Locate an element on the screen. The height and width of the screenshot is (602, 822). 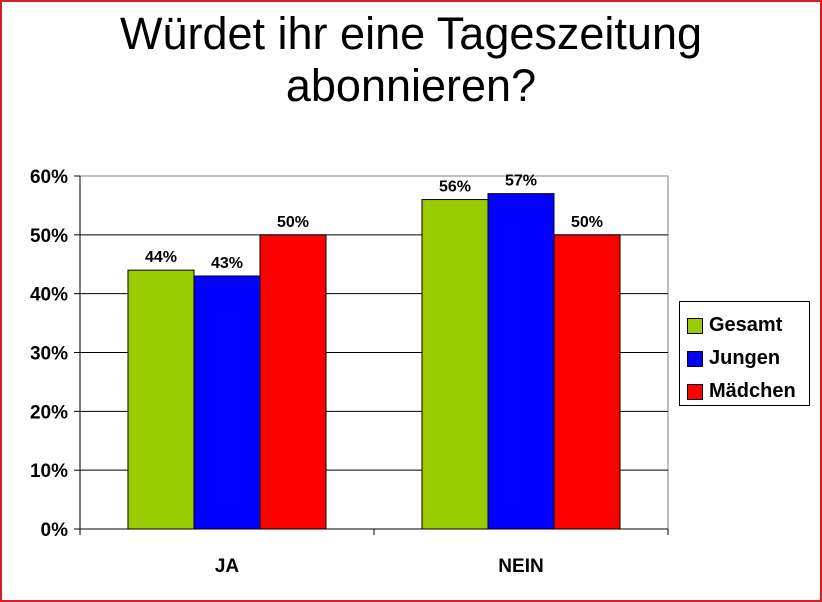
title-line-1: Würdet ihr eine Tageszeitung is located at coordinates (410, 33).